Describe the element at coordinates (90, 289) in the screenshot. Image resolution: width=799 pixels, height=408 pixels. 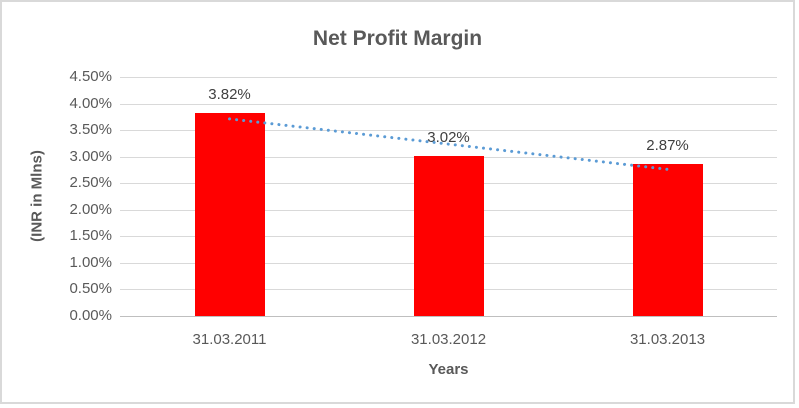
I see `y-tick-label: 0.50%` at that location.